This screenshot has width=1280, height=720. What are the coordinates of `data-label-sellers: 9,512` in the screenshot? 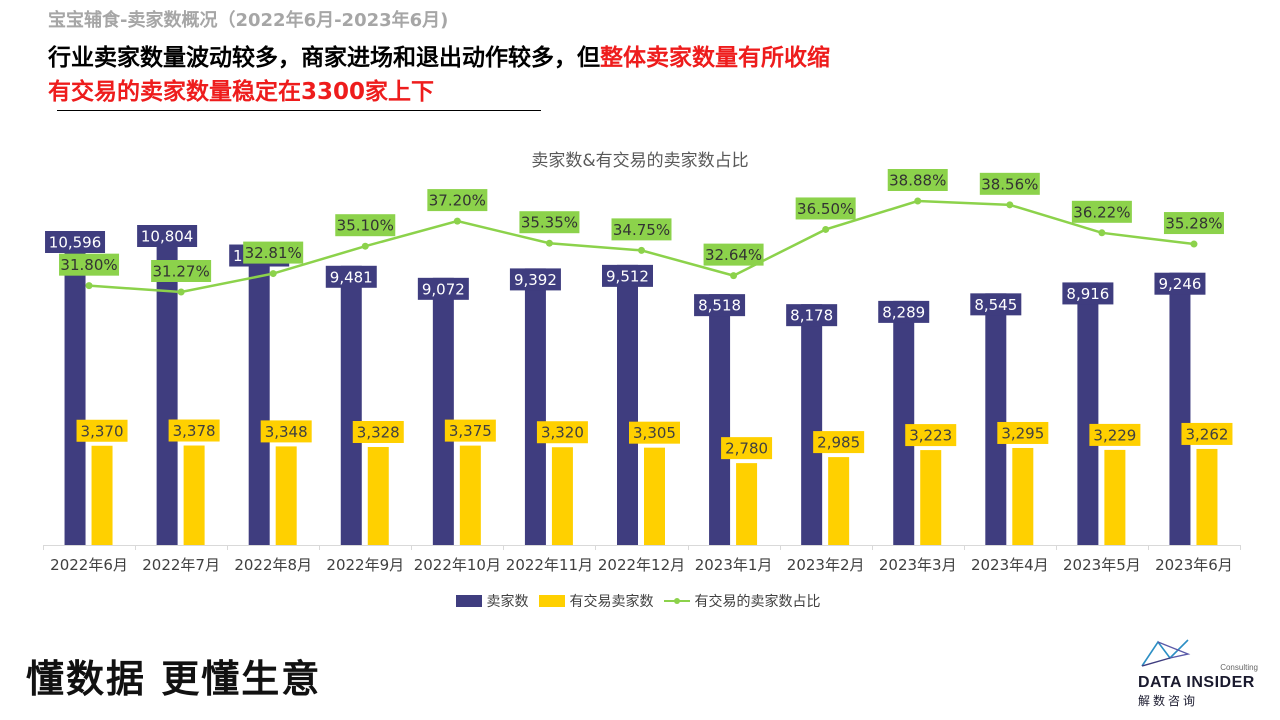 It's located at (627, 276).